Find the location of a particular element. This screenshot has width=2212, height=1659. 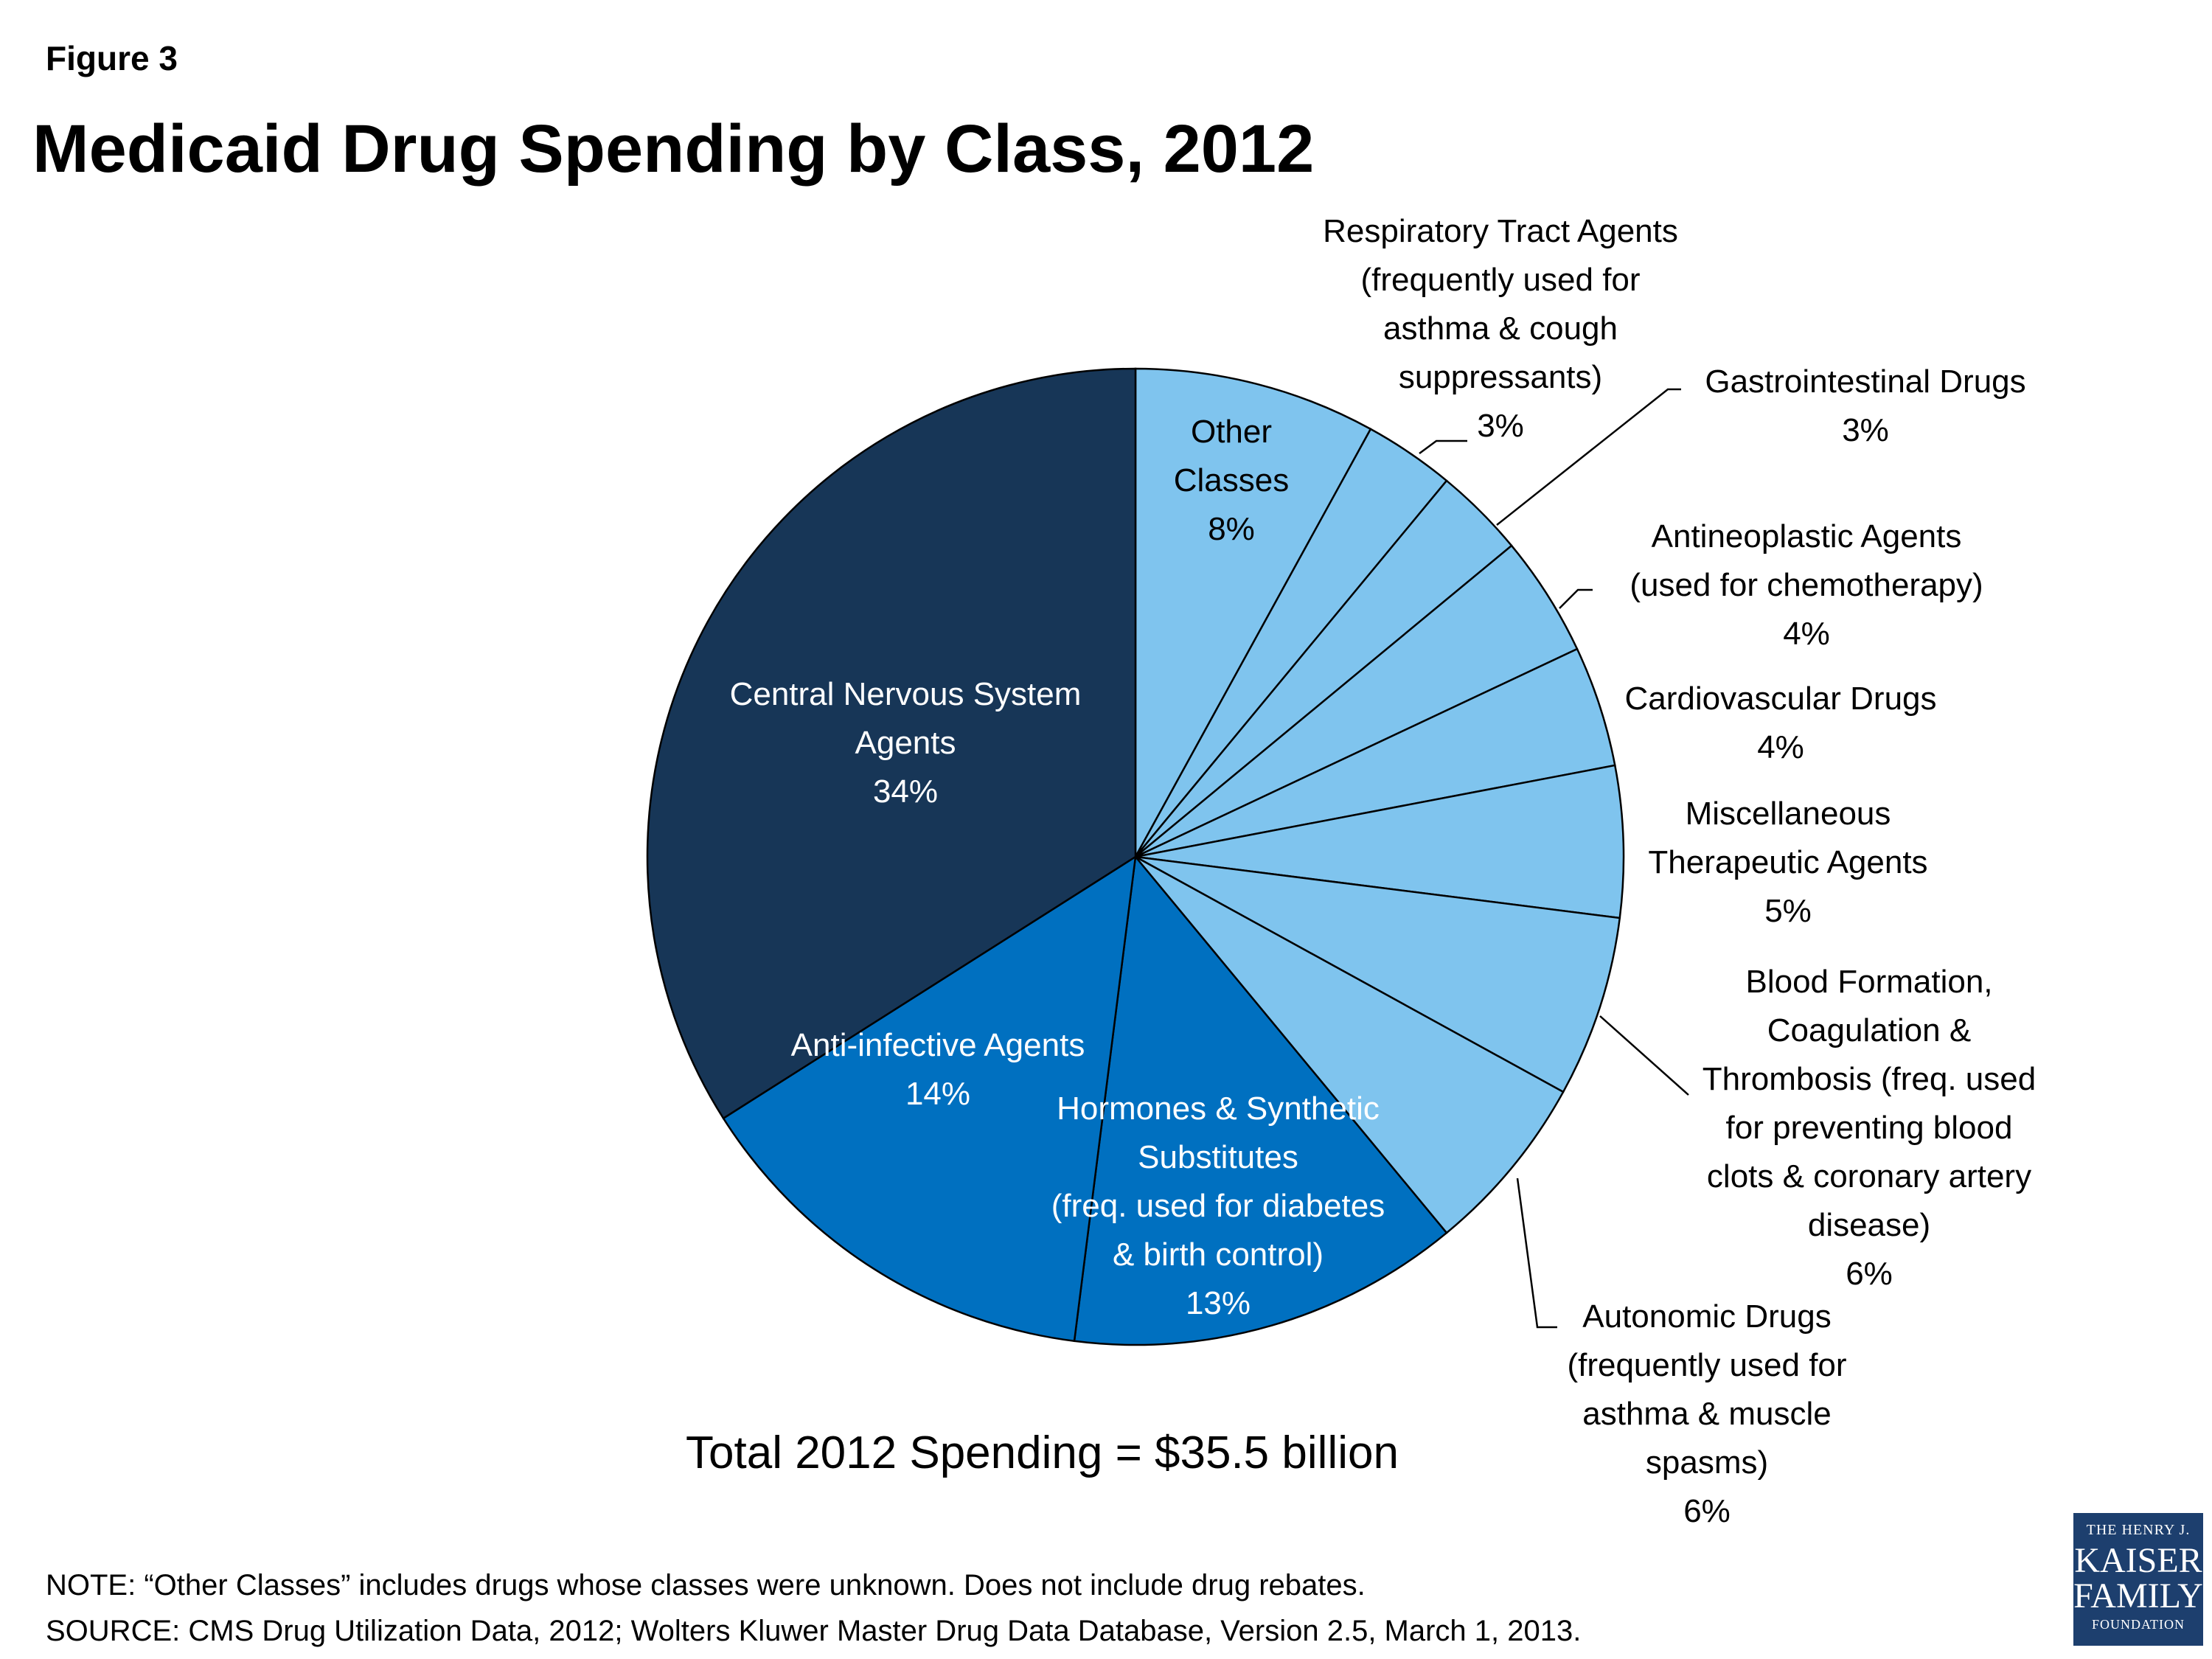

slice-label: Other Classes 8% is located at coordinates (1232, 480).